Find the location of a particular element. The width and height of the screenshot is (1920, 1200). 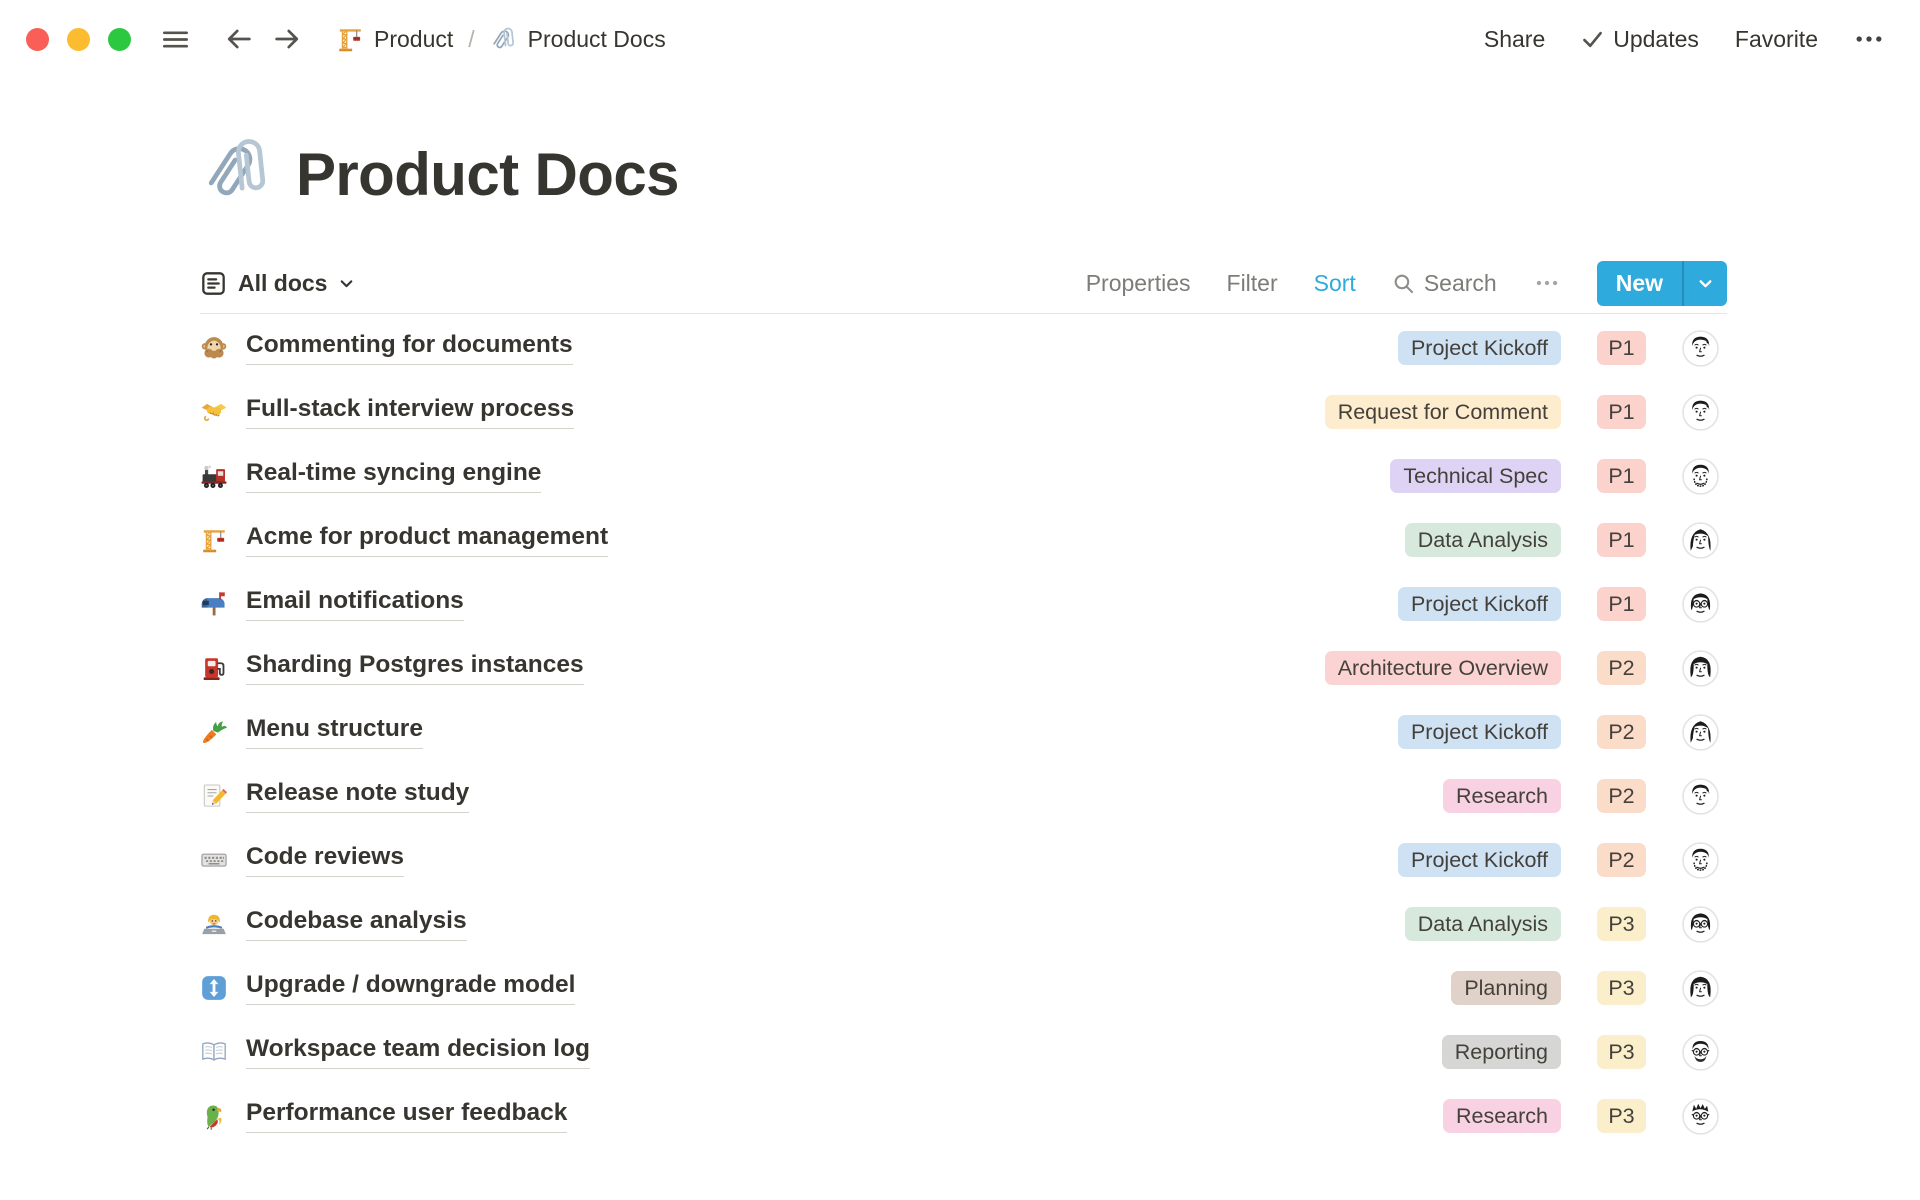

properties-button: Properties is located at coordinates (1138, 282).